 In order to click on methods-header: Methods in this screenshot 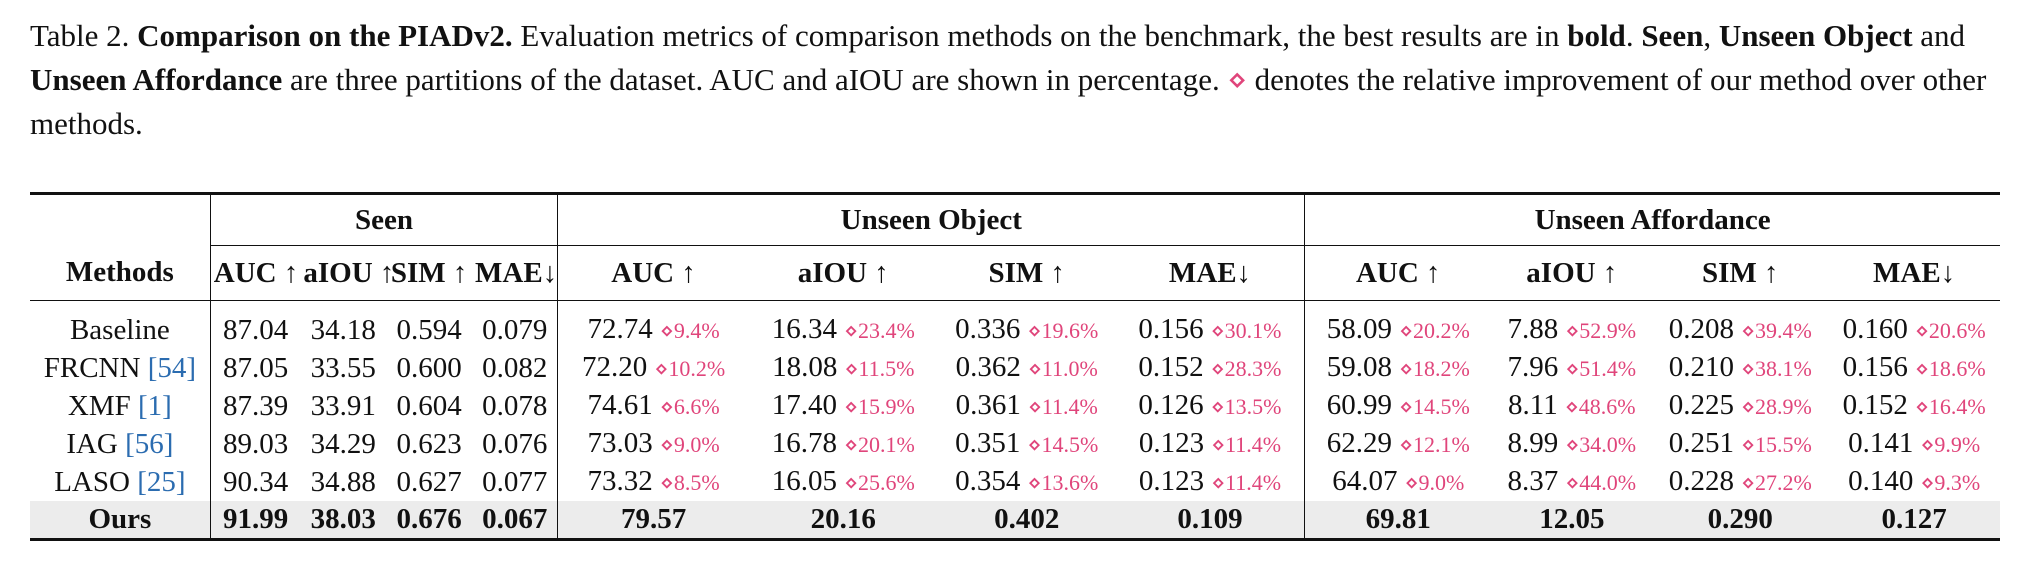, I will do `click(120, 273)`.